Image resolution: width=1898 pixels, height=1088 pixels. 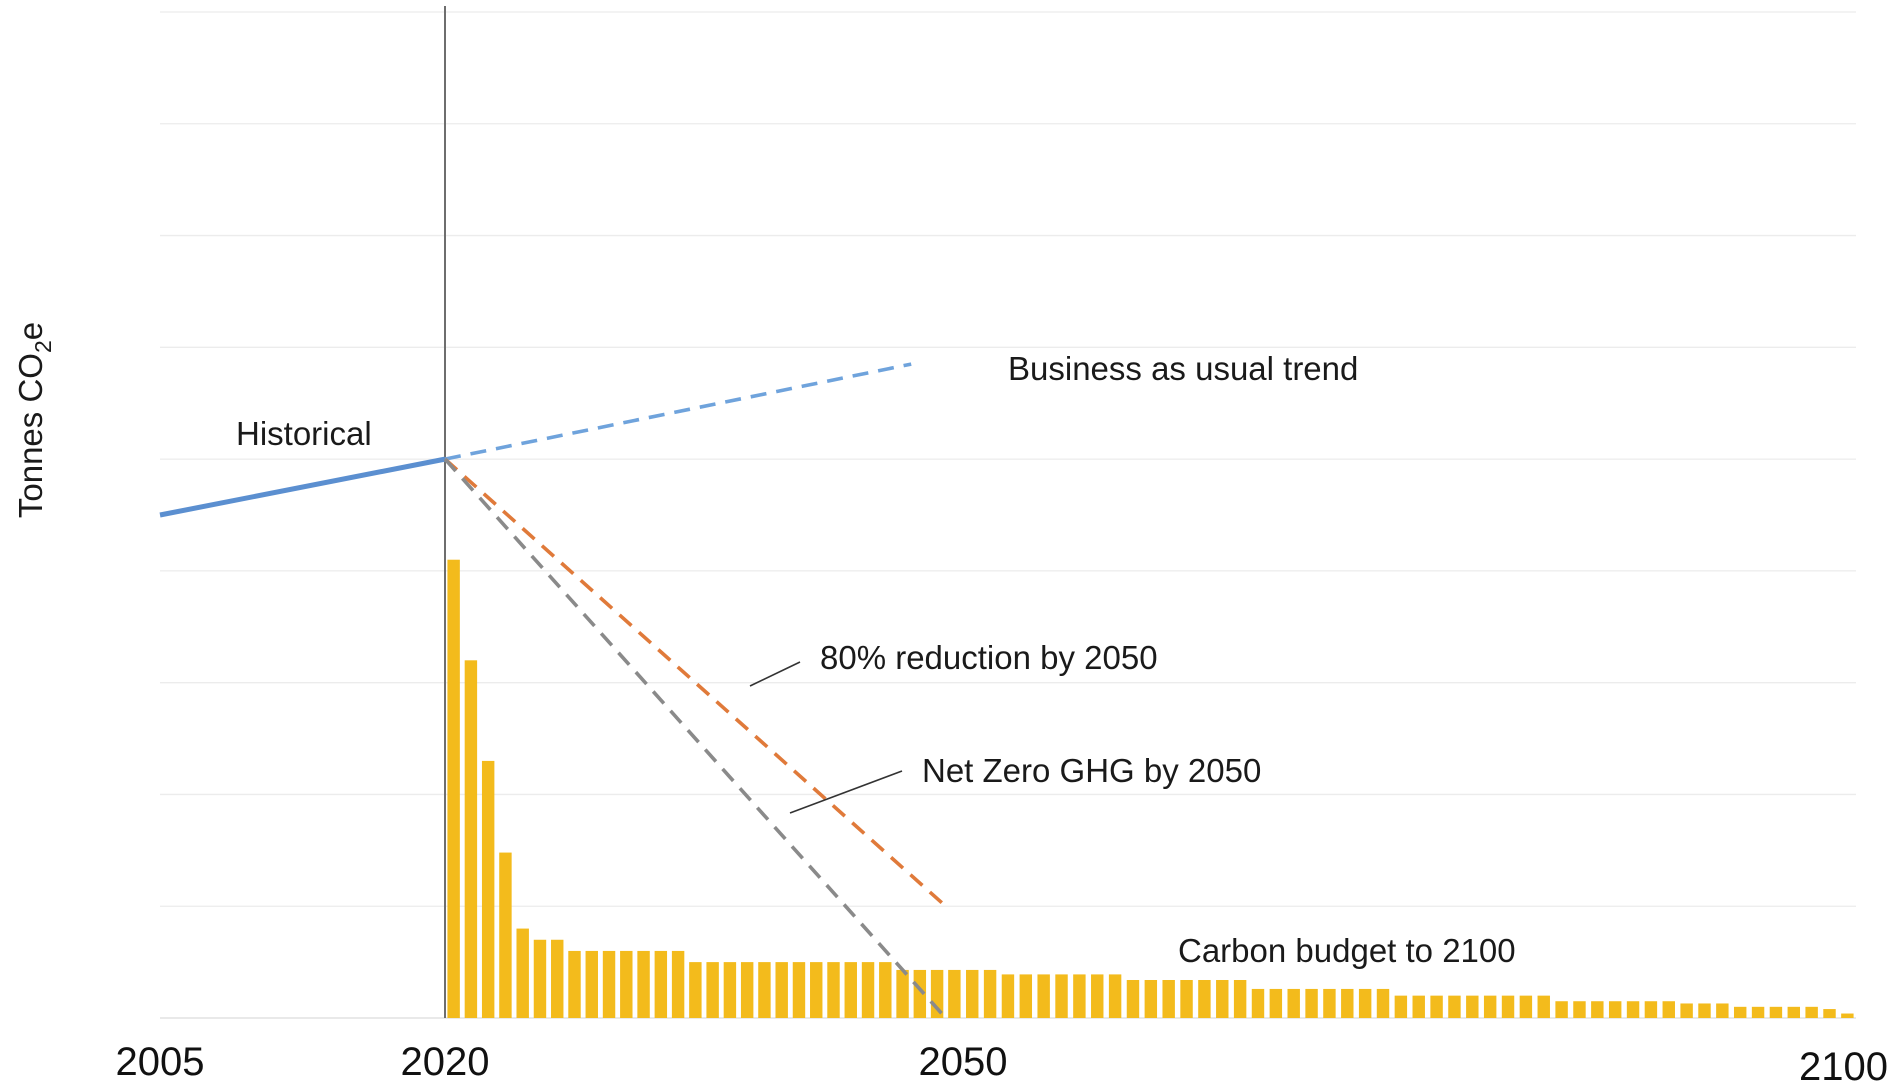 What do you see at coordinates (963, 1062) in the screenshot?
I see `x-tick-label: 2050` at bounding box center [963, 1062].